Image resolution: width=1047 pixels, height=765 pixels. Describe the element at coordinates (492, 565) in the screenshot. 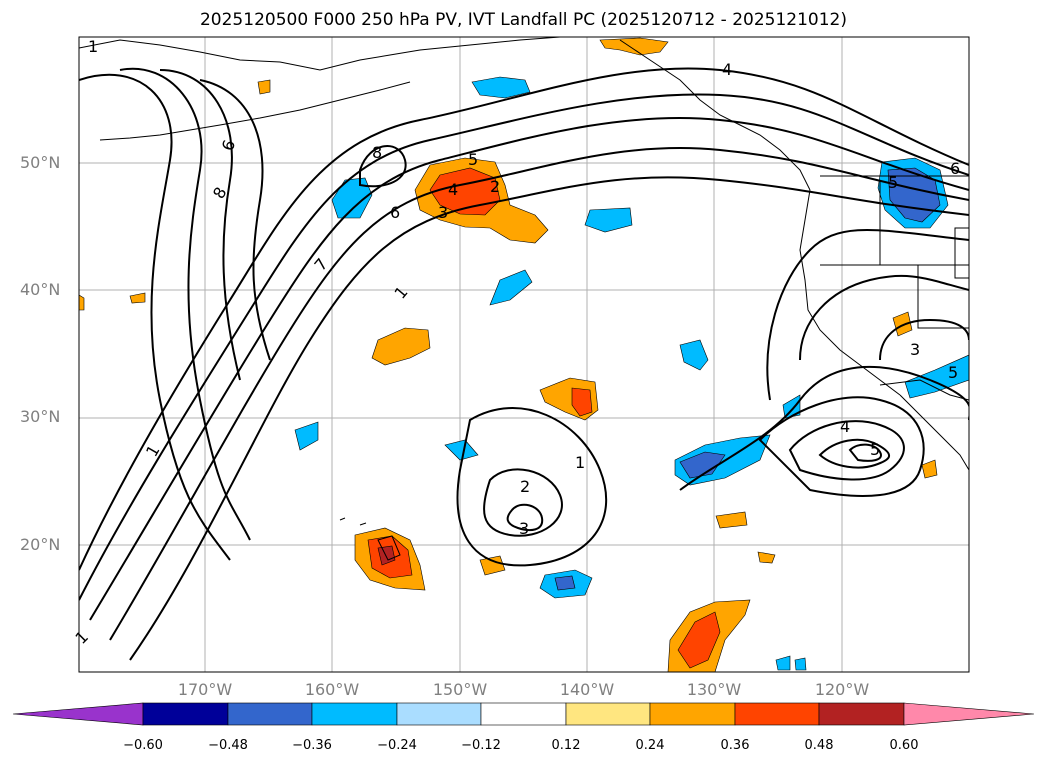

I see `shade-south-positive-g` at that location.